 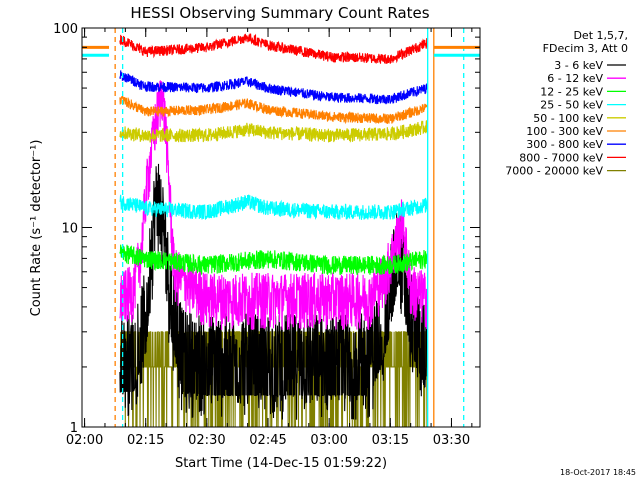 What do you see at coordinates (564, 131) in the screenshot?
I see `legend-label: 100 - 300 keV` at bounding box center [564, 131].